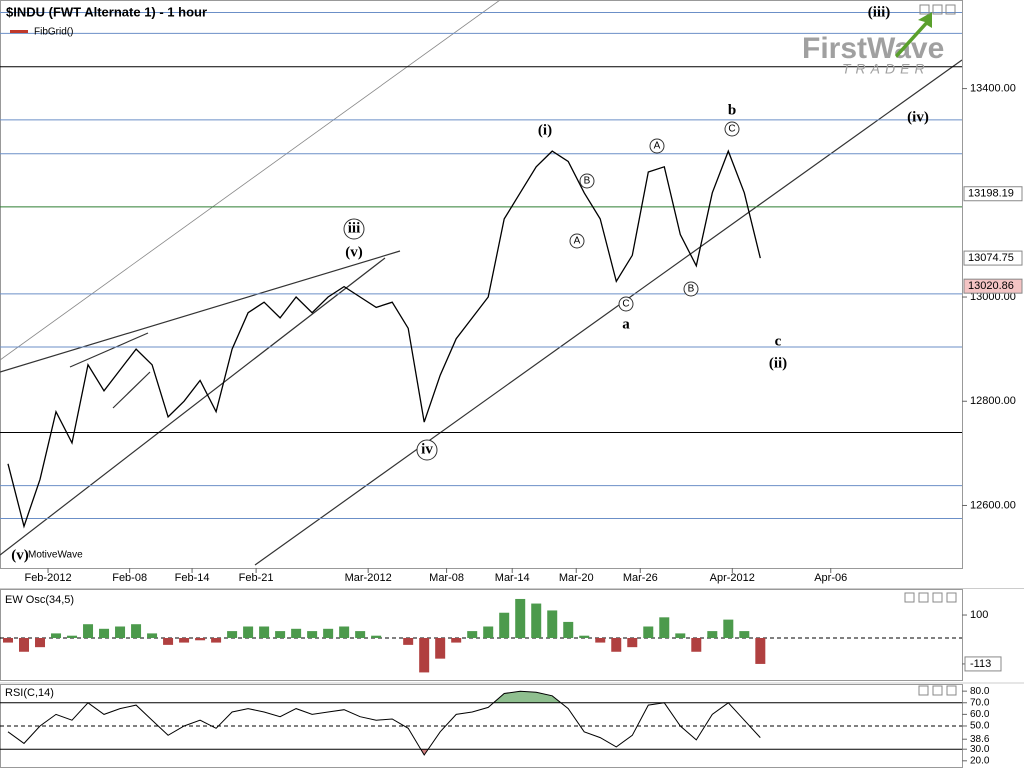  Describe the element at coordinates (427, 449) in the screenshot. I see `wave-label: iv` at that location.